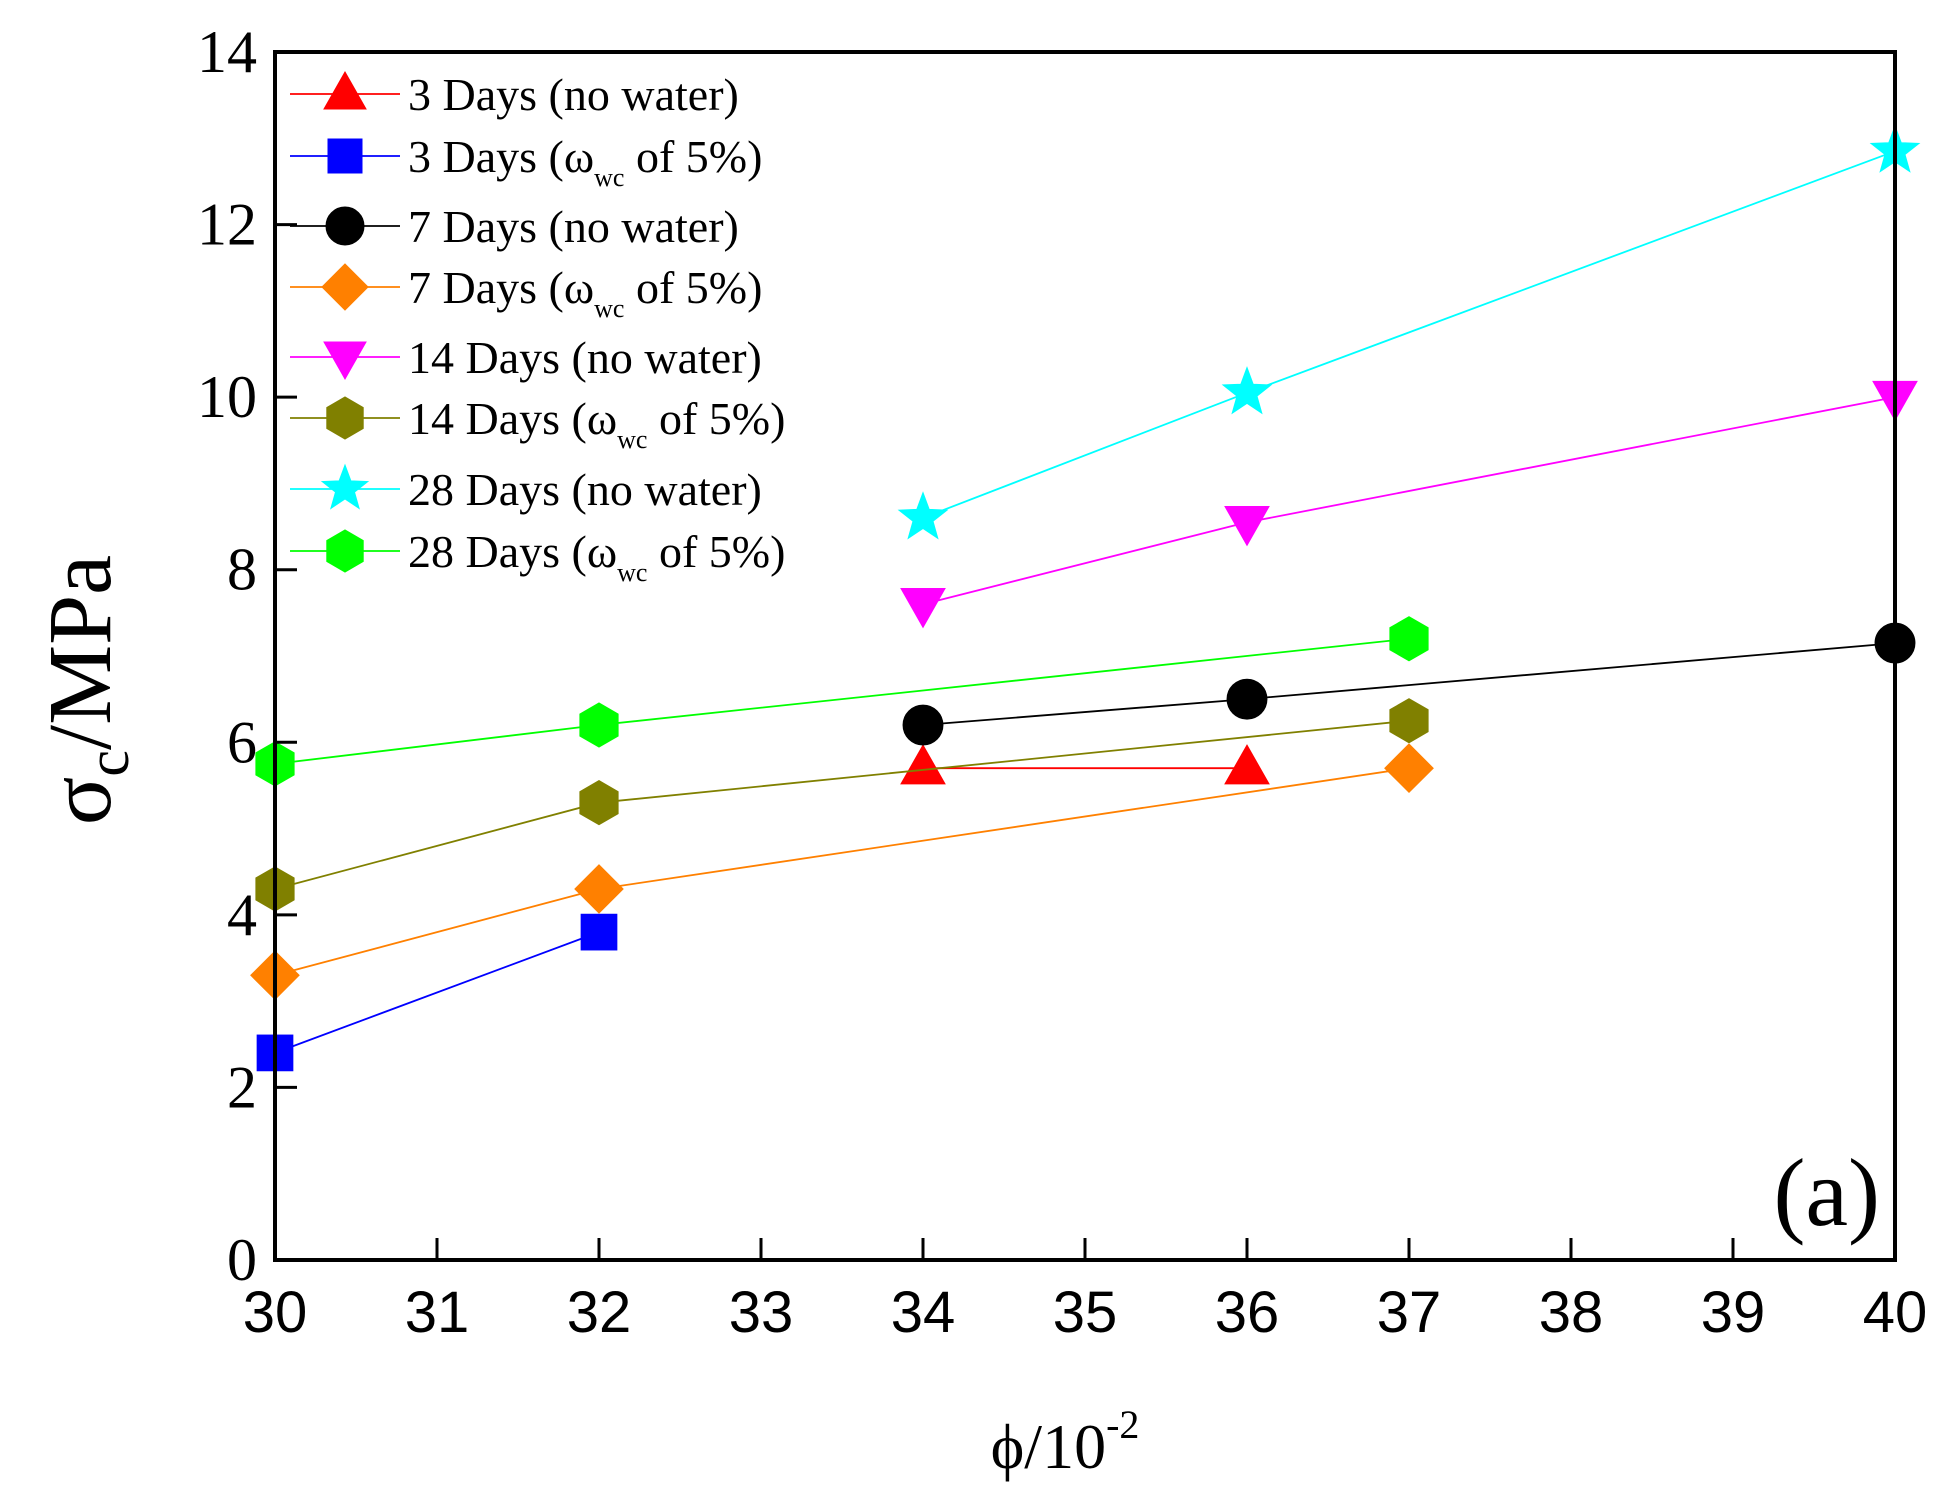 The width and height of the screenshot is (1940, 1494). I want to click on x-axis-label: ϕ/10-2, so click(1065, 1442).